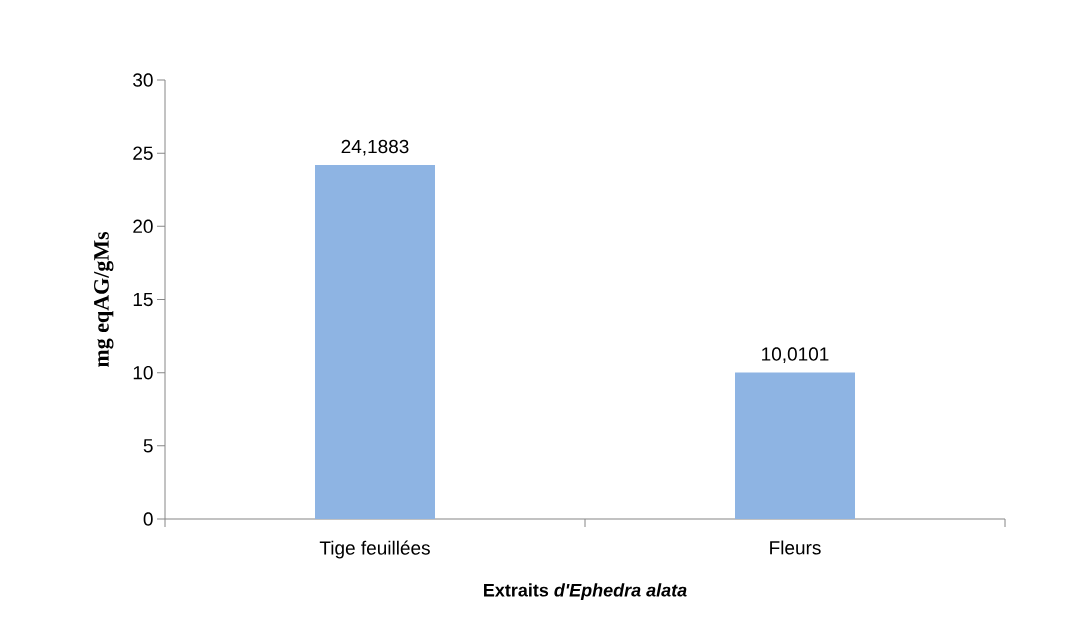  I want to click on data-label: 10,0101, so click(795, 355).